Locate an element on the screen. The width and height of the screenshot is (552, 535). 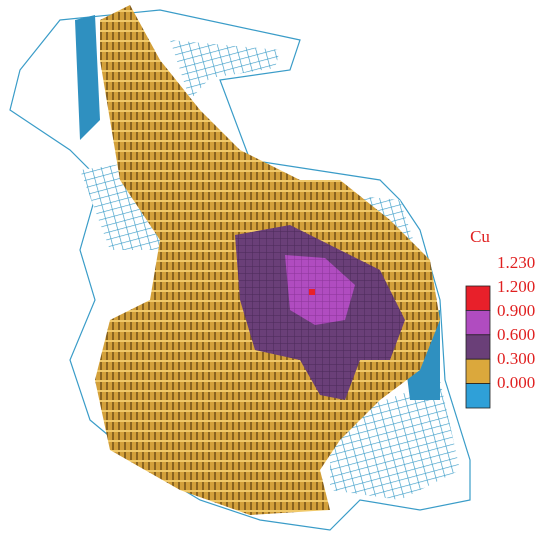
legend-label: 1.200 is located at coordinates (516, 286).